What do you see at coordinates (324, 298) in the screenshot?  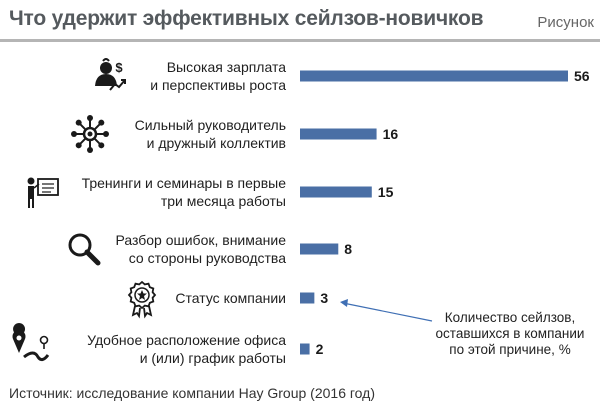 I see `data-label: 3` at bounding box center [324, 298].